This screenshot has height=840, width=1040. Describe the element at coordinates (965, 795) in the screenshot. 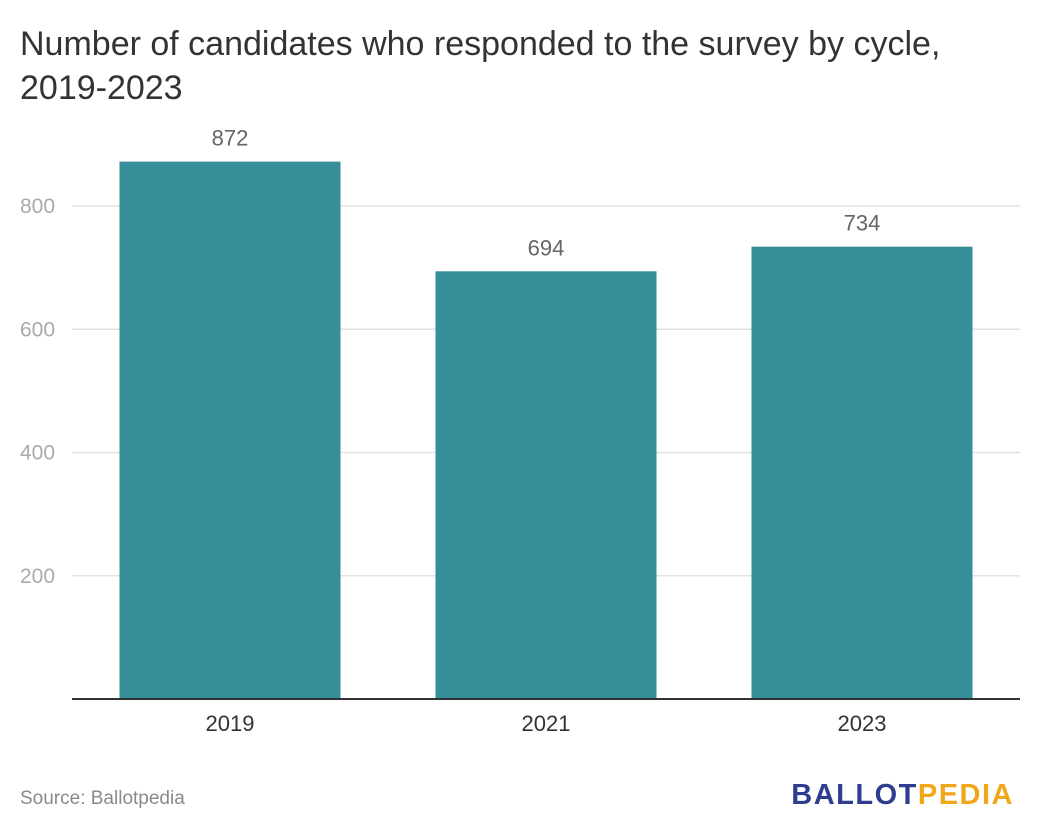

I see `logo-text-pedia: PEDIA` at that location.